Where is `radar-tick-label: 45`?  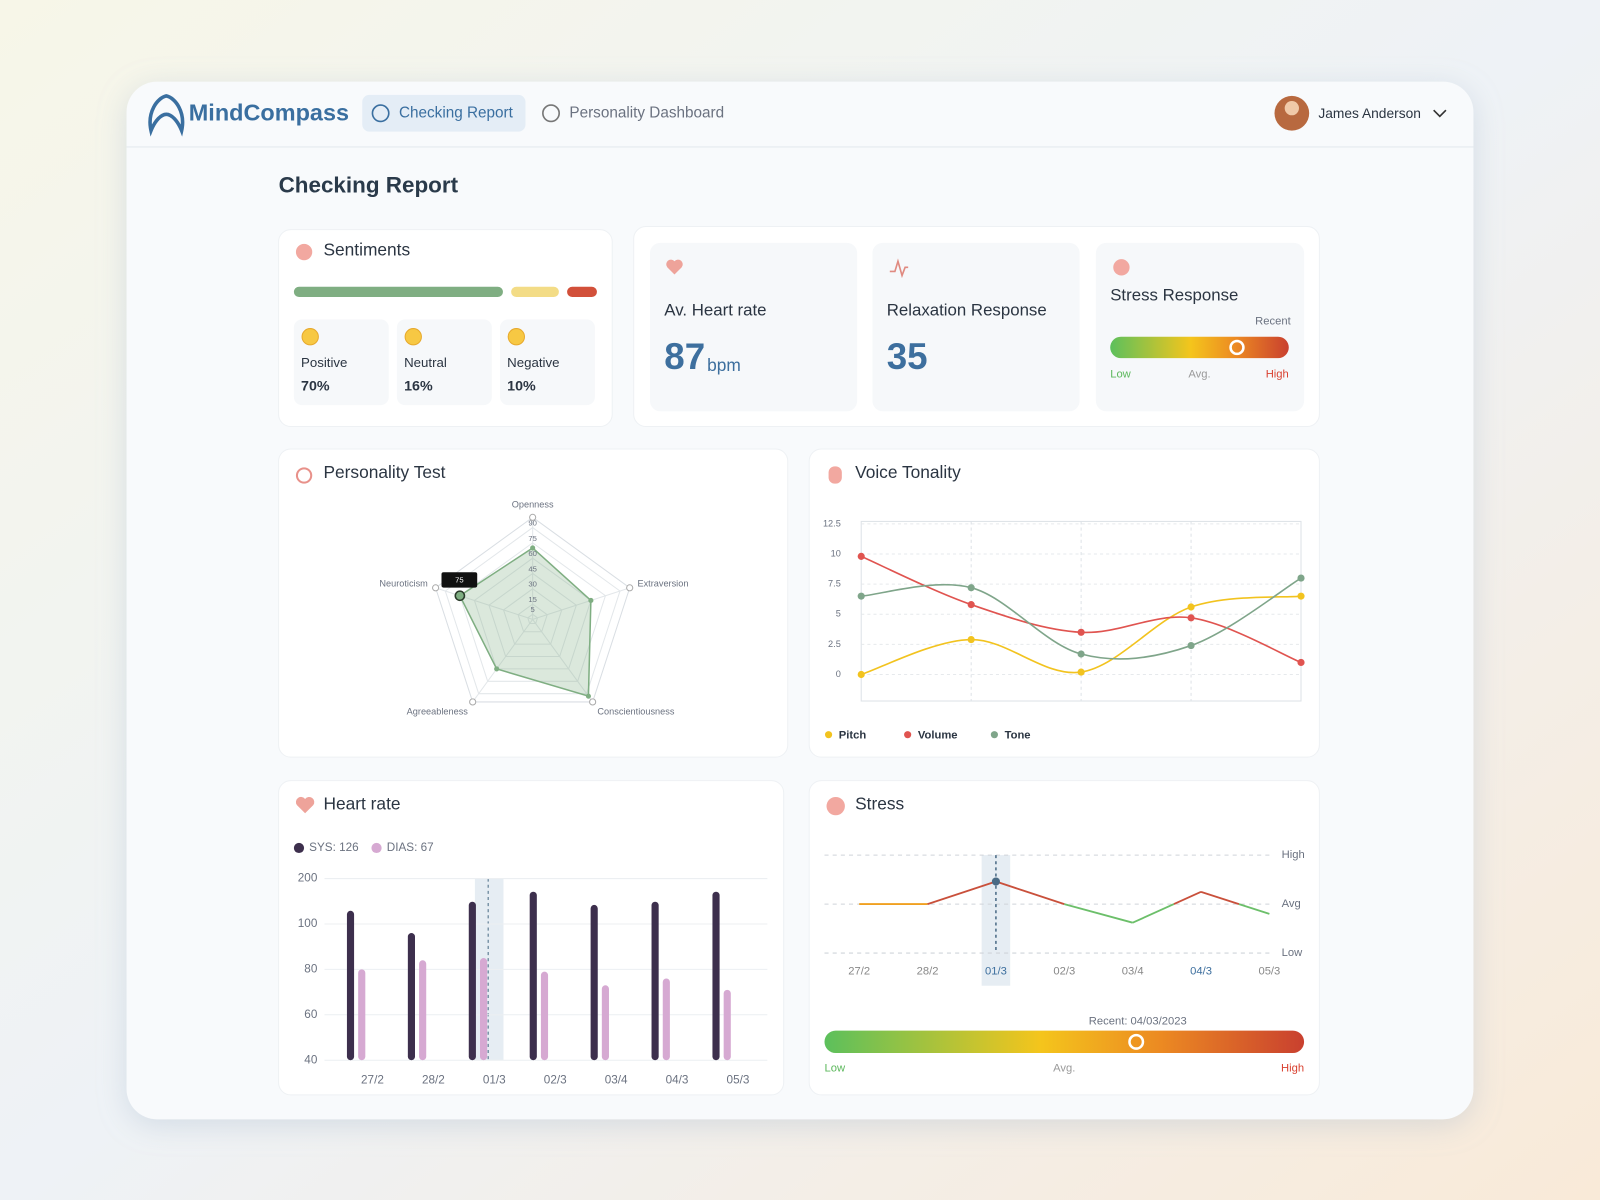
radar-tick-label: 45 is located at coordinates (532, 568).